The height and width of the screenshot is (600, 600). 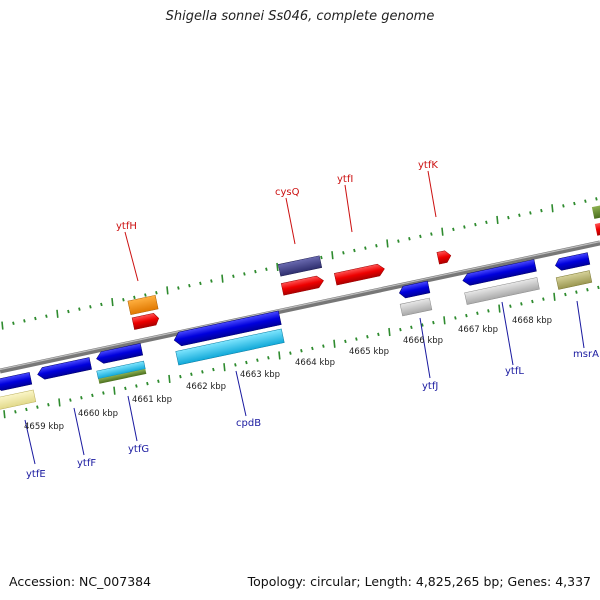 What do you see at coordinates (300, 16) in the screenshot?
I see `map-title: Shigella sonnei Ss046, complete genome` at bounding box center [300, 16].